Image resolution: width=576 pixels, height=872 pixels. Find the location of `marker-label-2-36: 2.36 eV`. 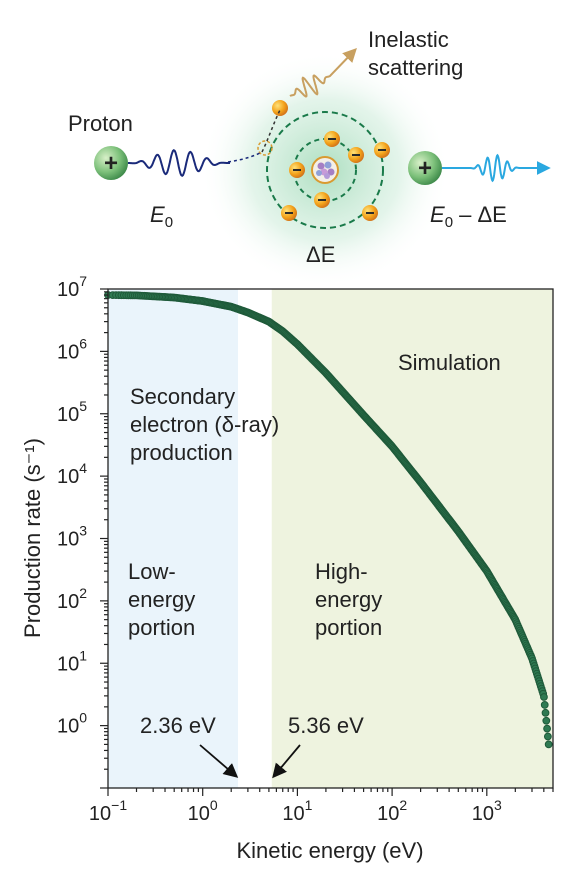

marker-label-2-36: 2.36 eV is located at coordinates (178, 725).